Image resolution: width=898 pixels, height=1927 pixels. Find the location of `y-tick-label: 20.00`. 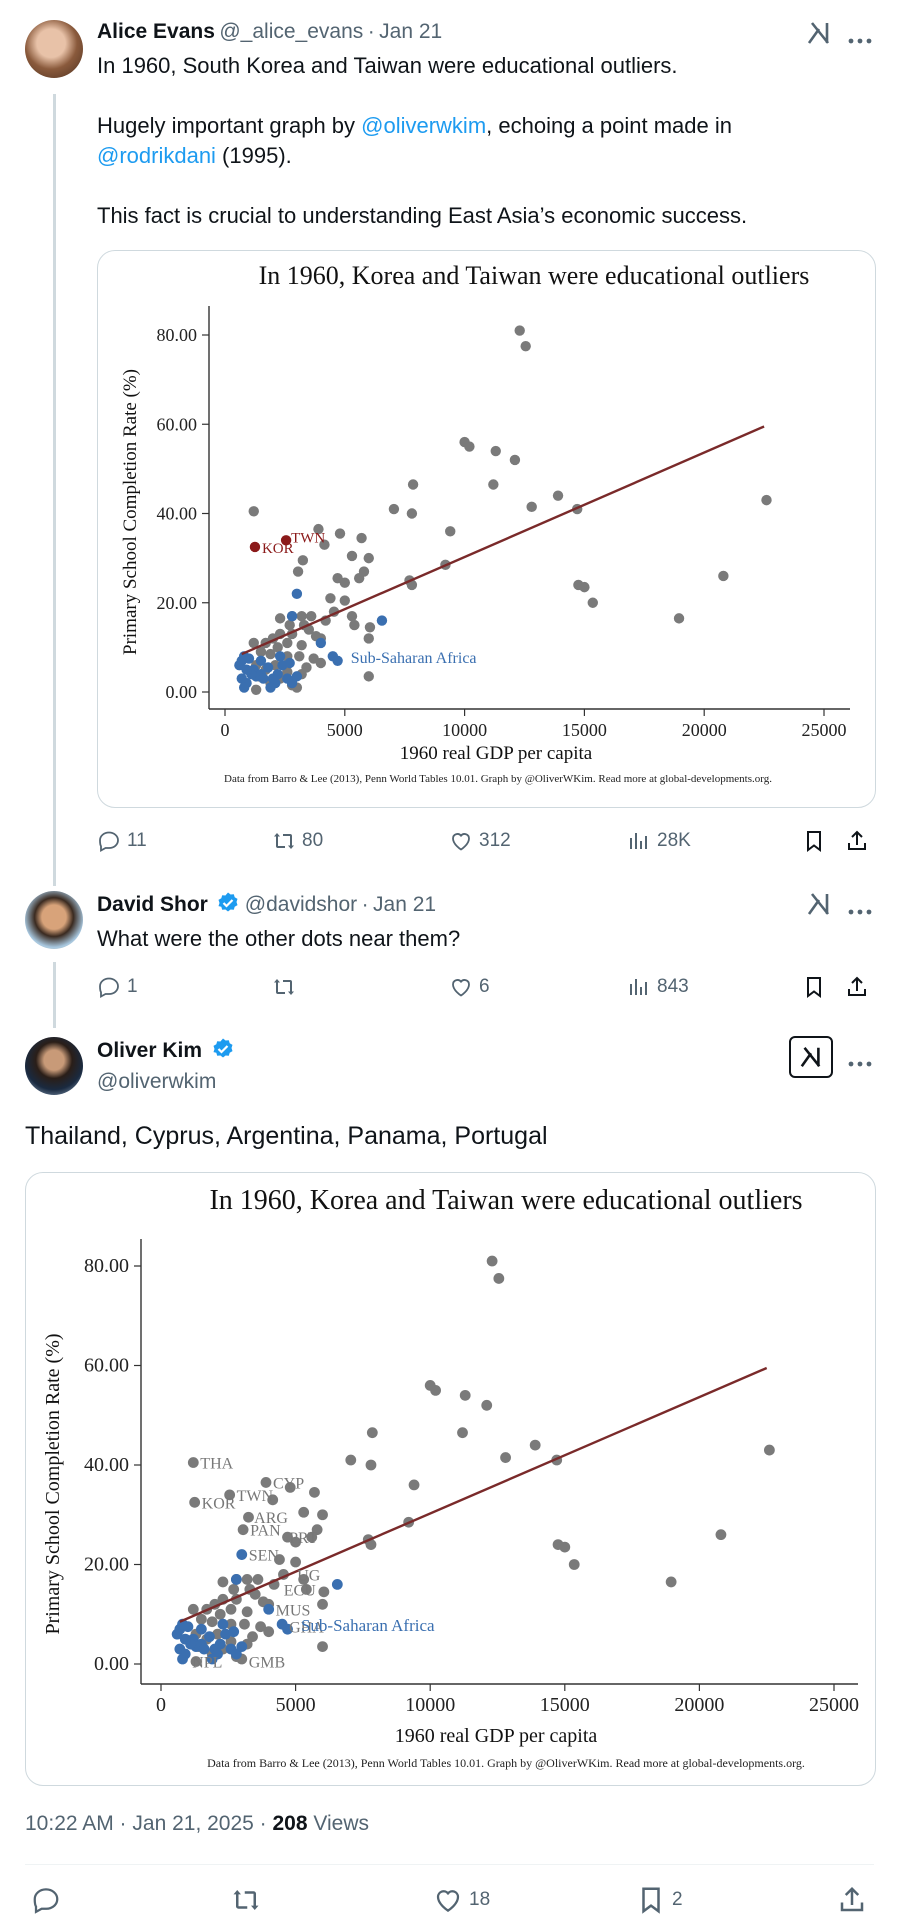

y-tick-label: 20.00 is located at coordinates (177, 603).